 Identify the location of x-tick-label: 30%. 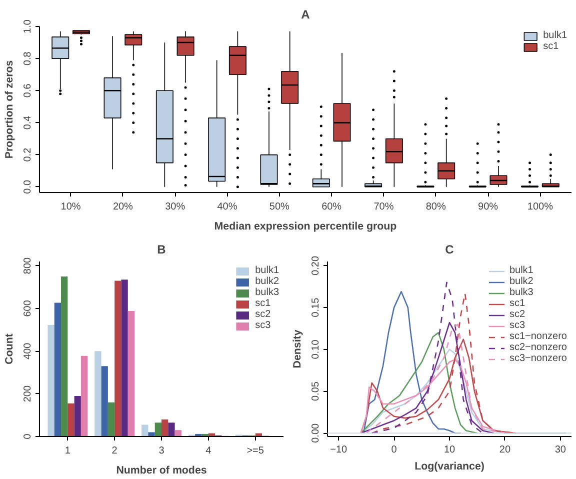
(175, 207).